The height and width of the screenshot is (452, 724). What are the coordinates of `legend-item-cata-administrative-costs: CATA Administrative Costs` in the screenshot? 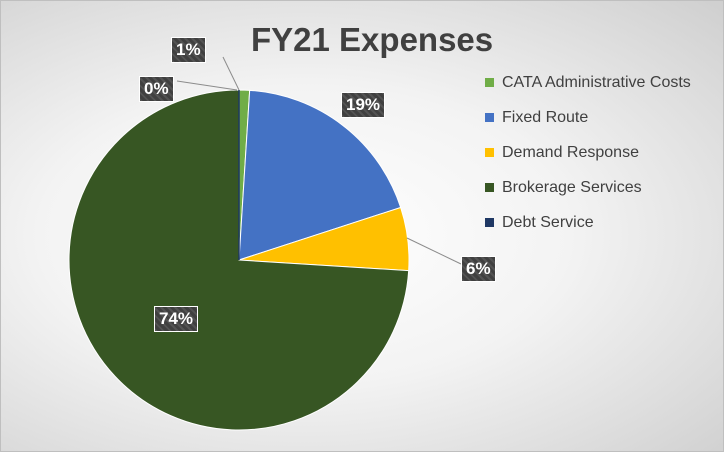 It's located at (588, 82).